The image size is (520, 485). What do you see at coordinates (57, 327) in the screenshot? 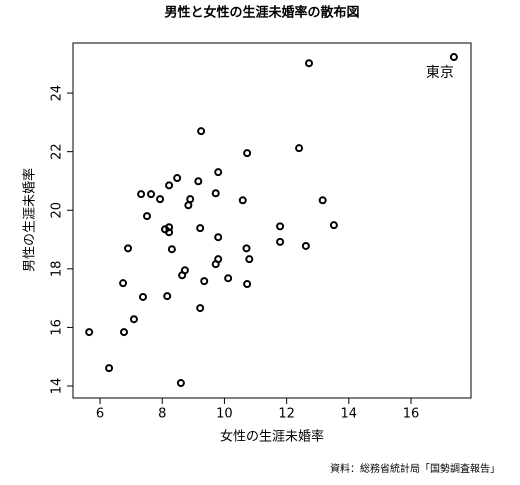
I see `y-tick-label: 16` at bounding box center [57, 327].